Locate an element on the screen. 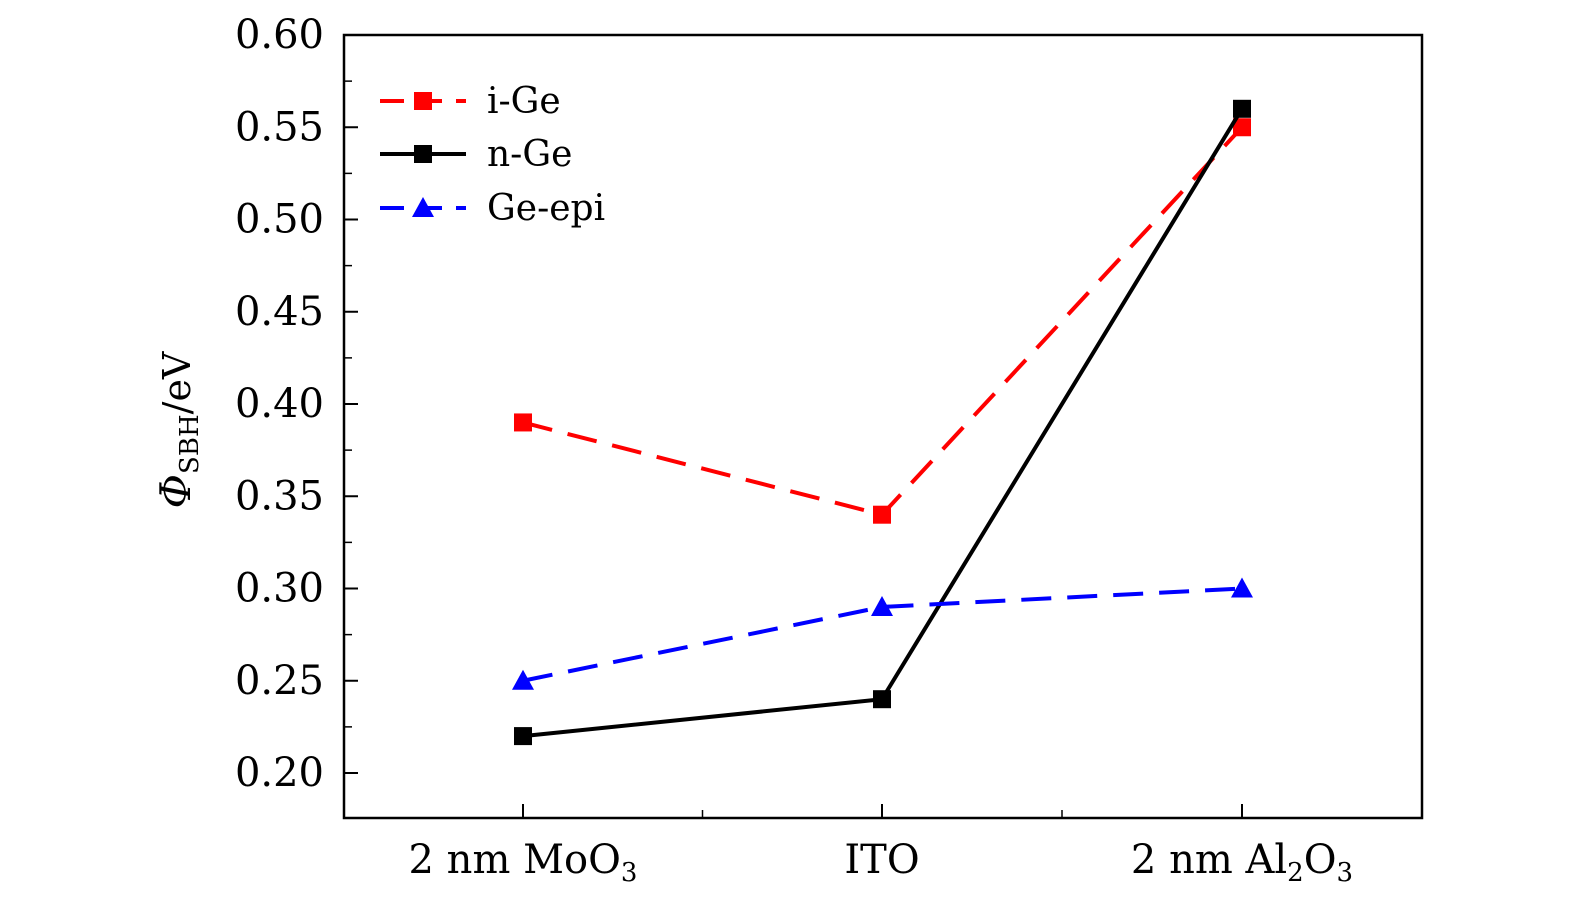  y-axis-subscript: SBH is located at coordinates (190, 444).